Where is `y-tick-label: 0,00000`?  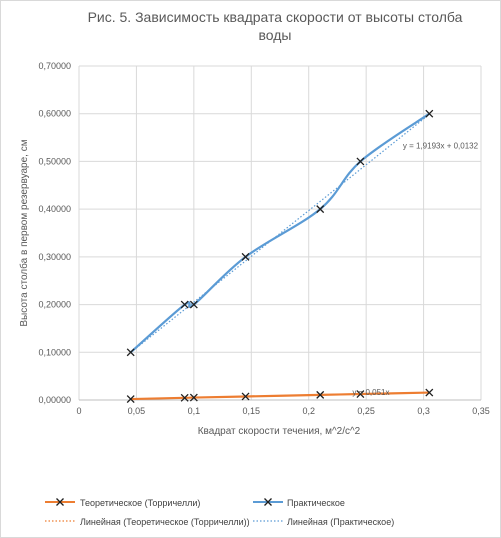
y-tick-label: 0,00000 is located at coordinates (54, 400).